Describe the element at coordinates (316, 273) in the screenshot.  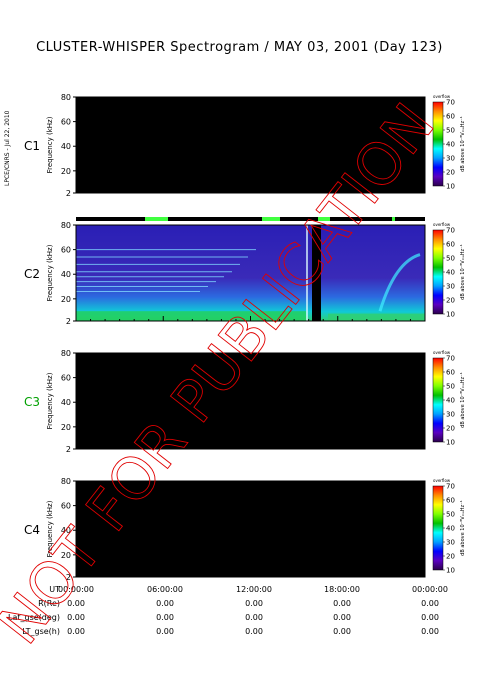
I see `c2-data-gap` at that location.